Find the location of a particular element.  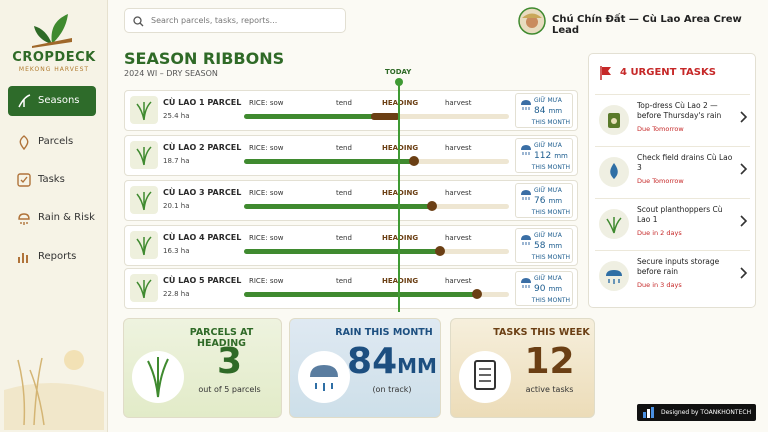

today-label: TODAY is located at coordinates (398, 72).